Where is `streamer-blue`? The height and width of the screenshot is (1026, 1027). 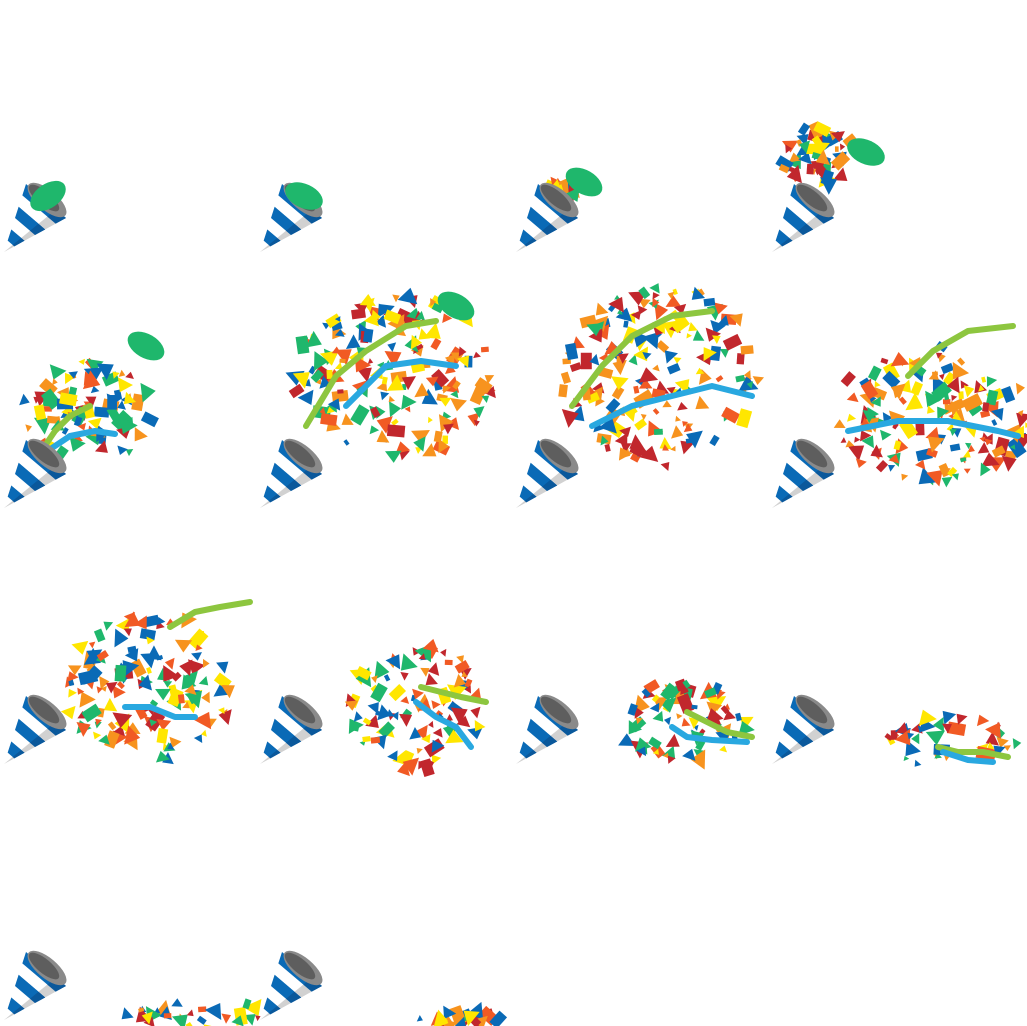
streamer-blue is located at coordinates (77, 443).